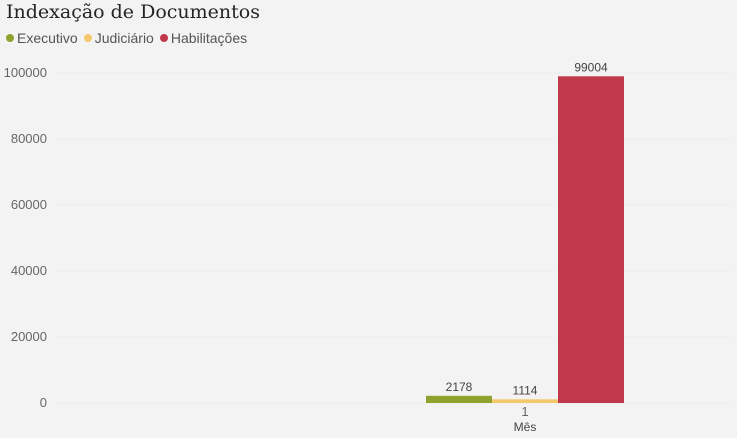 This screenshot has height=438, width=737. I want to click on y-tick-label-1: 20000, so click(29, 336).